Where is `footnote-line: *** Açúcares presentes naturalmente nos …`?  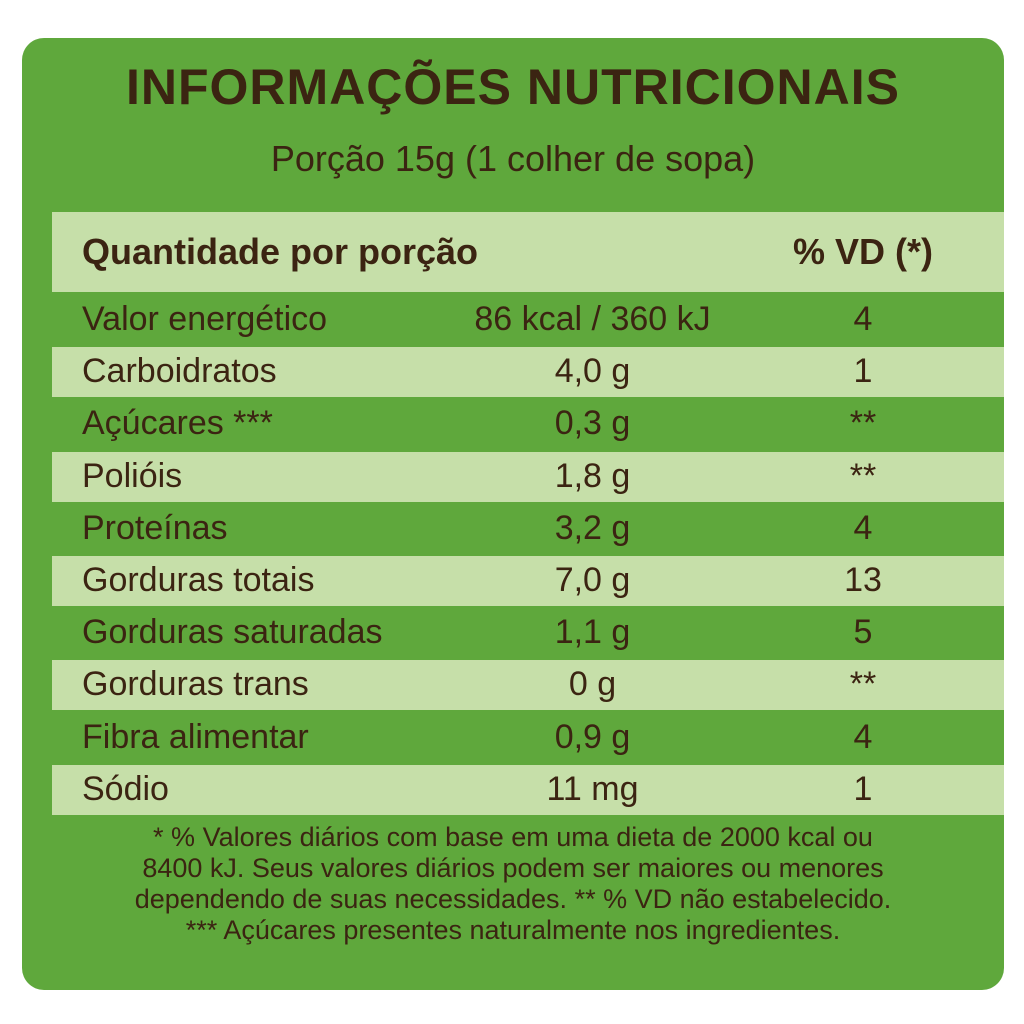
footnote-line: *** Açúcares presentes naturalmente nos … is located at coordinates (513, 930).